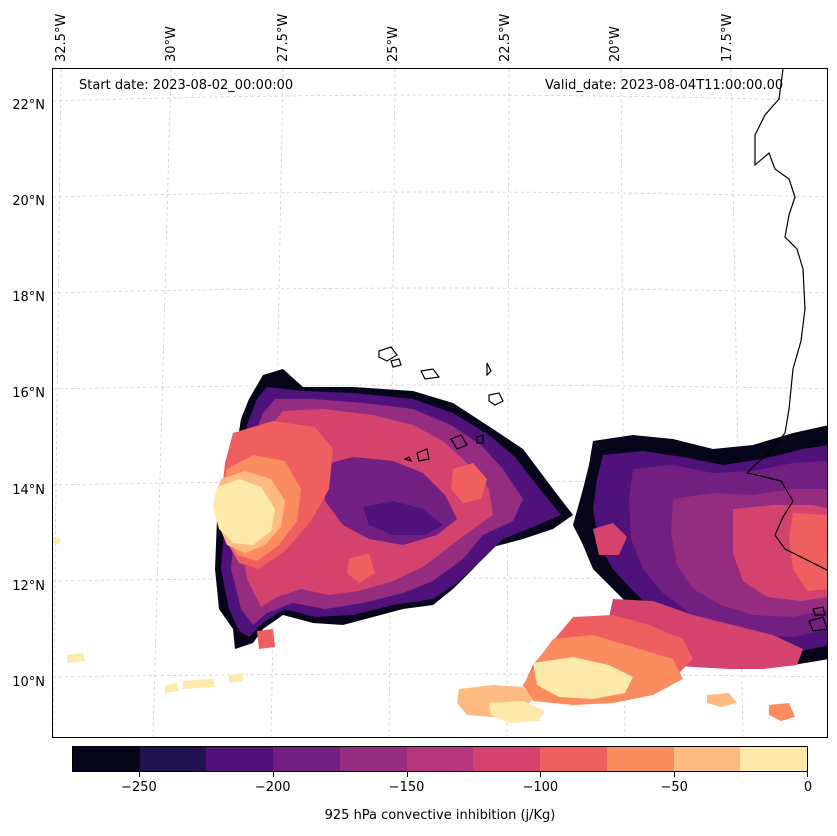 The width and height of the screenshot is (837, 836). What do you see at coordinates (139, 787) in the screenshot?
I see `colorbar-tick-label: −250` at bounding box center [139, 787].